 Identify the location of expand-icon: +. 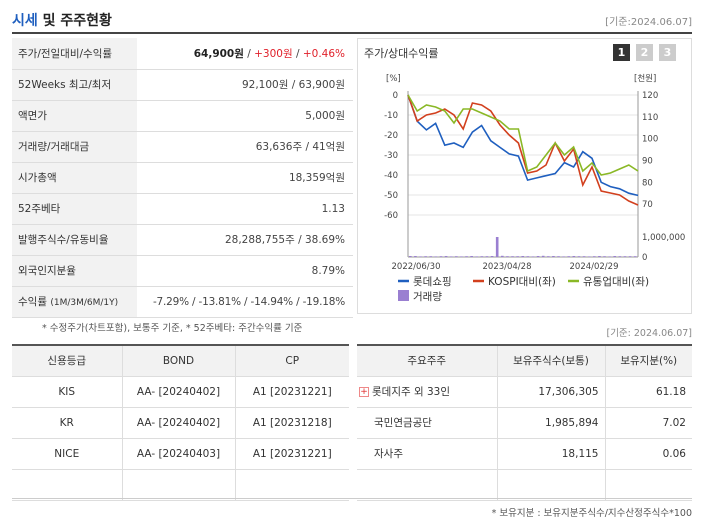
(364, 392).